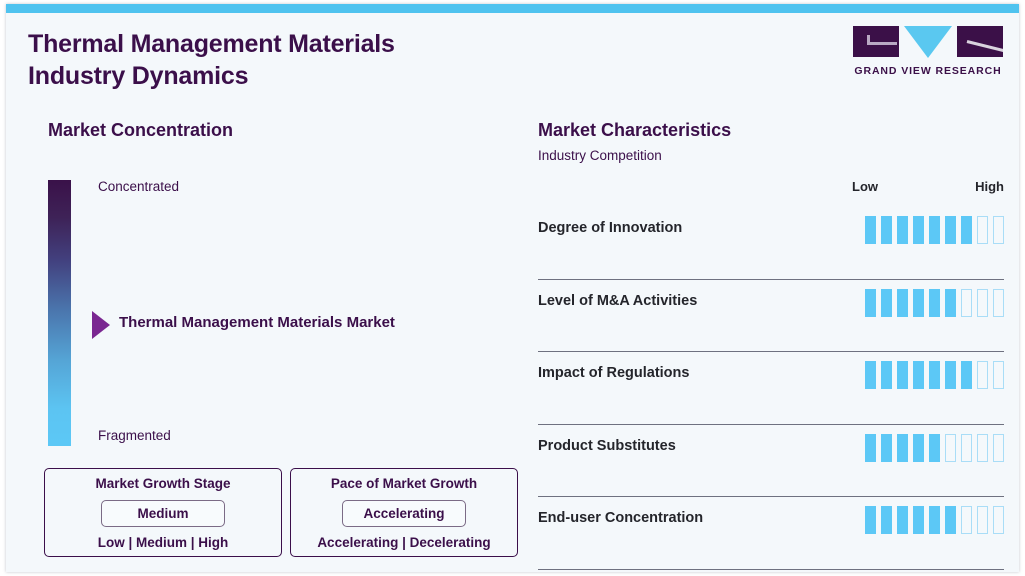 Image resolution: width=1025 pixels, height=576 pixels. I want to click on characteristic-label: Impact of Regulations, so click(614, 373).